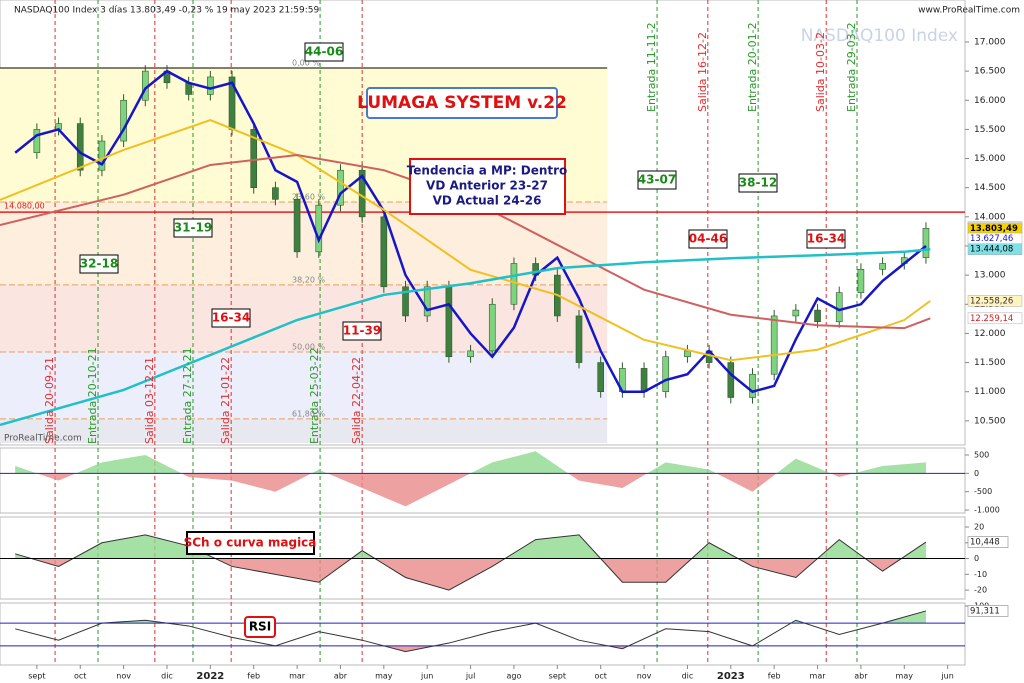 Image resolution: width=1024 pixels, height=683 pixels. What do you see at coordinates (308, 197) in the screenshot?
I see `fib-label: 23,60 %` at bounding box center [308, 197].